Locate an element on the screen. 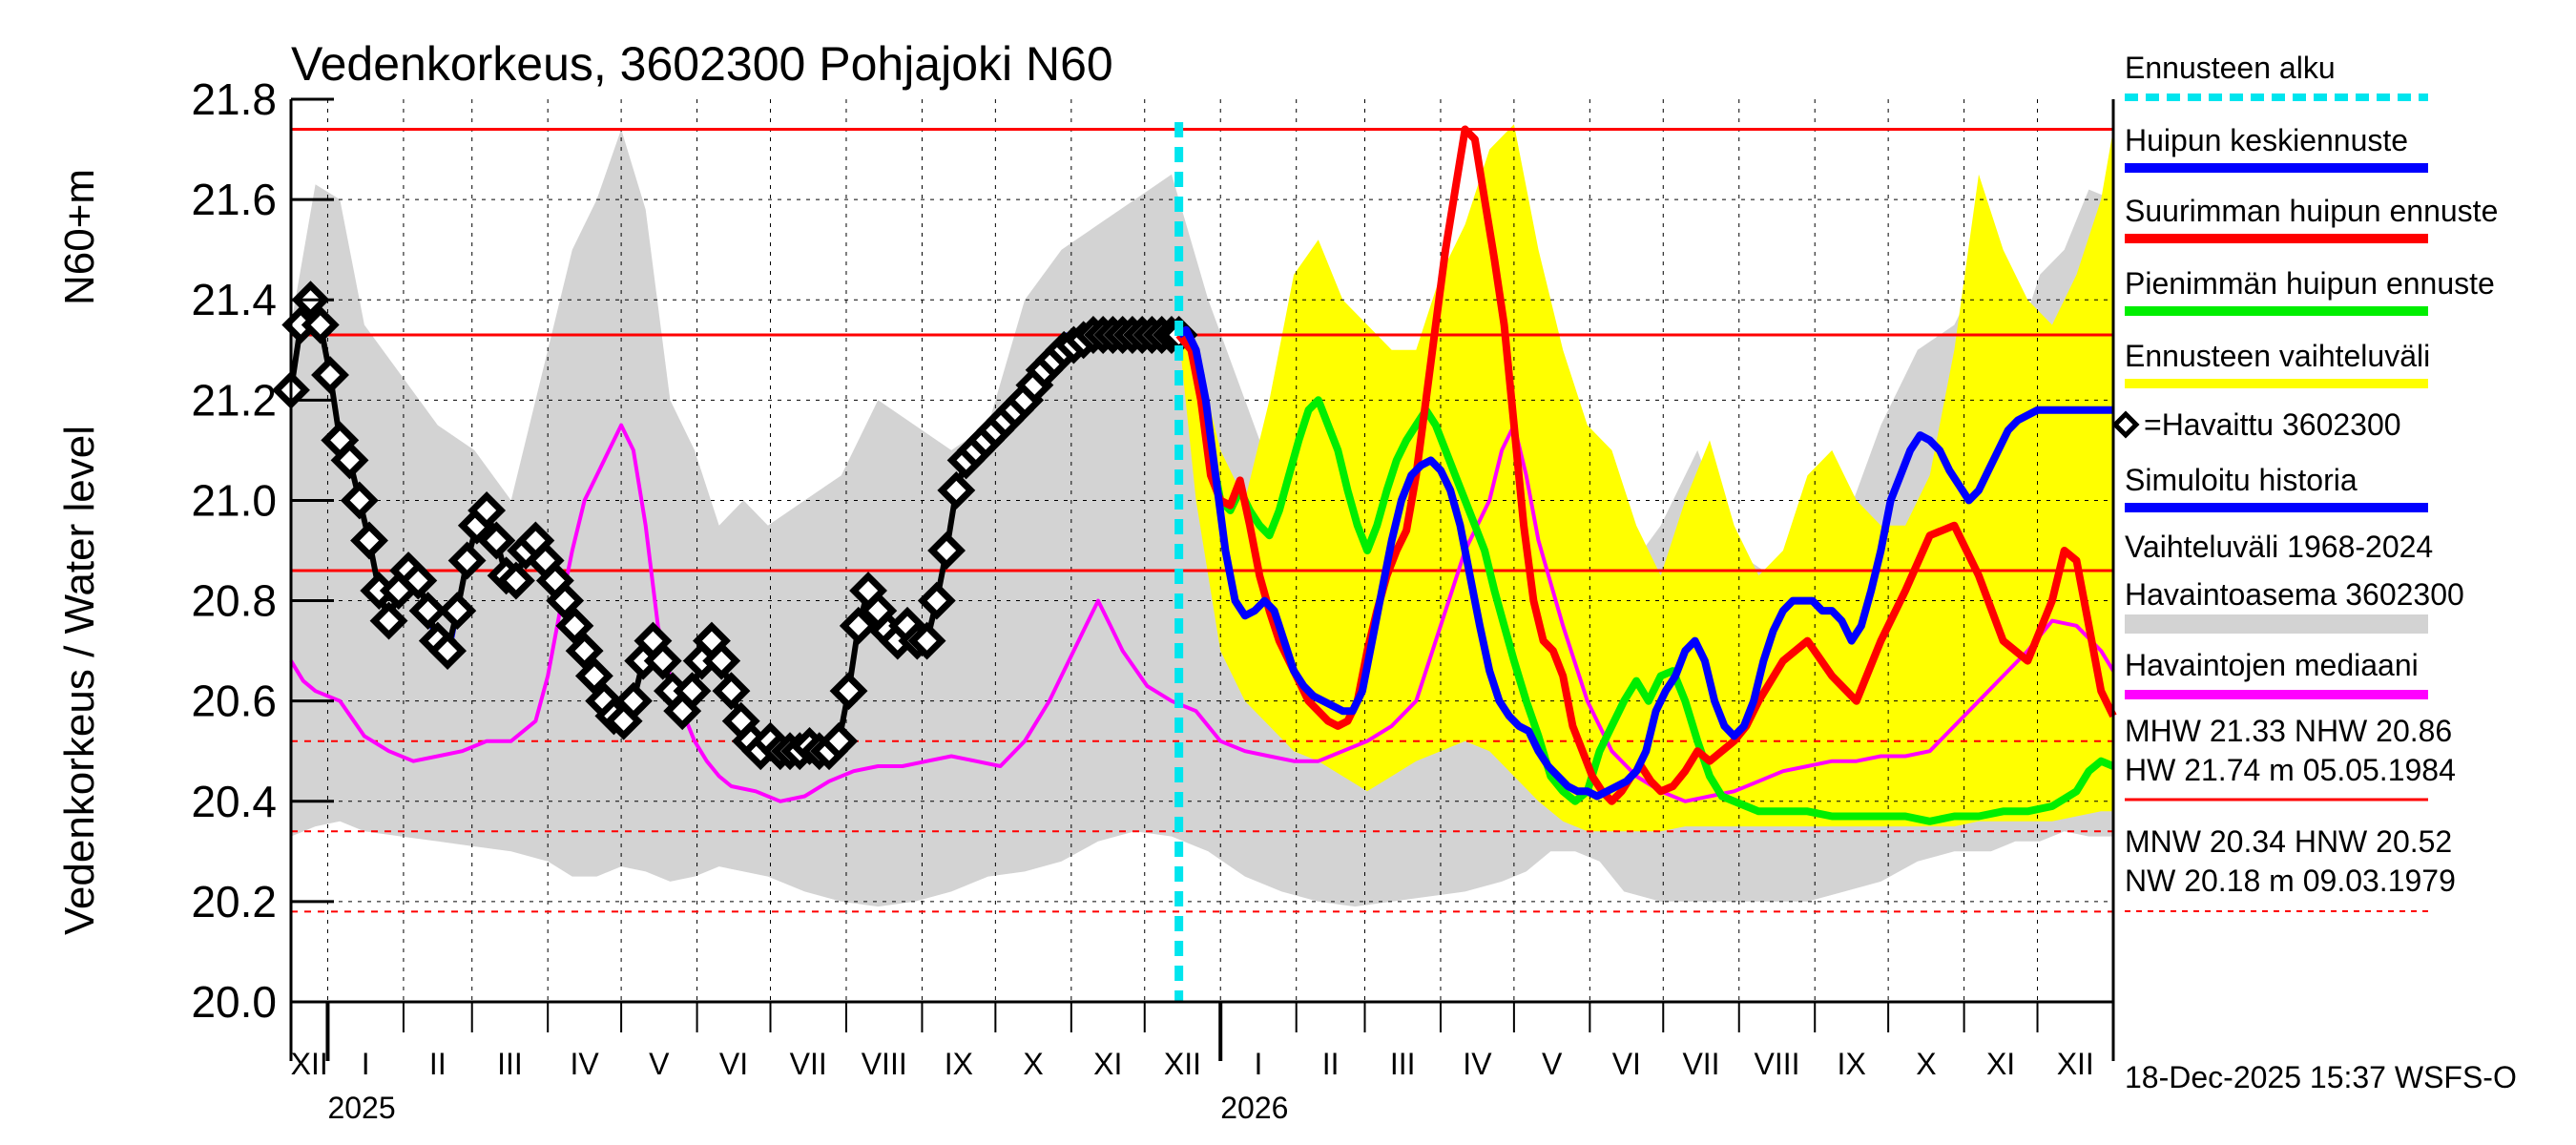 Image resolution: width=2576 pixels, height=1145 pixels. legend-label: Suurimman huipun ennuste is located at coordinates (2311, 211).